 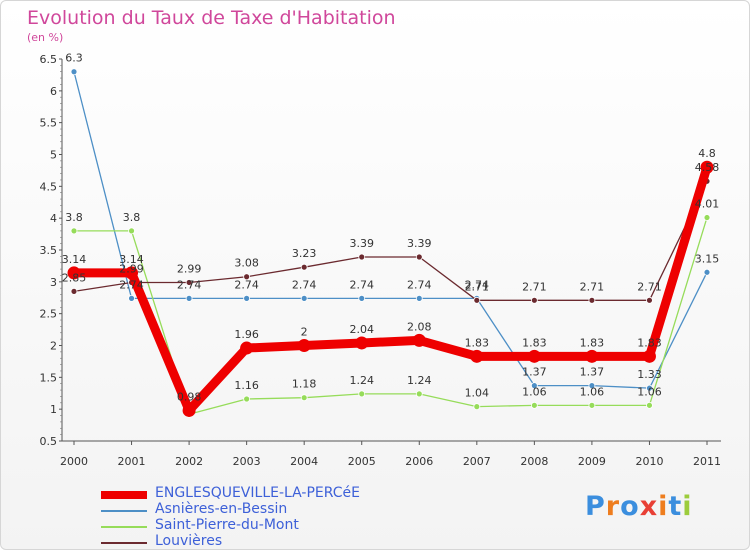 I want to click on data-label: 2.04, so click(x=361, y=329).